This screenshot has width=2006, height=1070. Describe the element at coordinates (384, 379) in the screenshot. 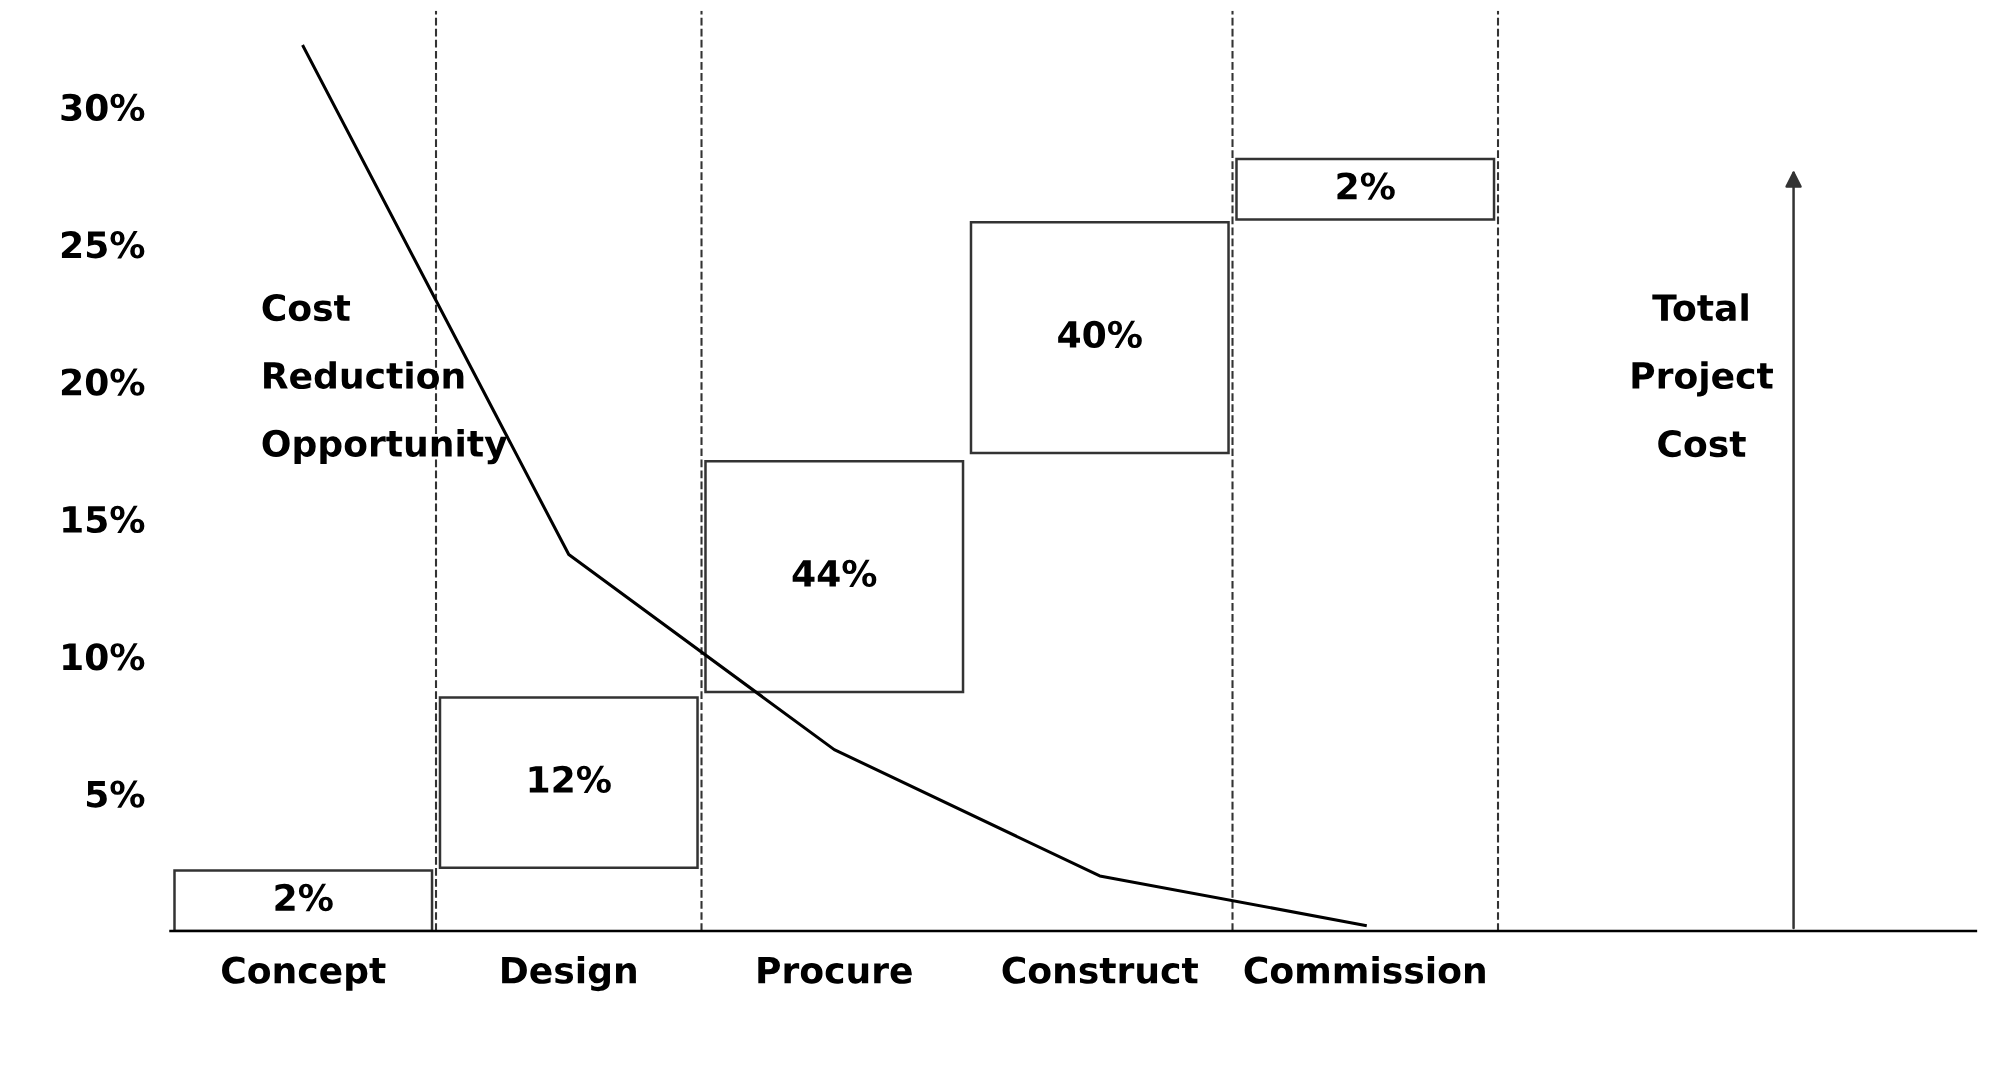

I see `annotation: Cost Reduction Opportunity` at that location.